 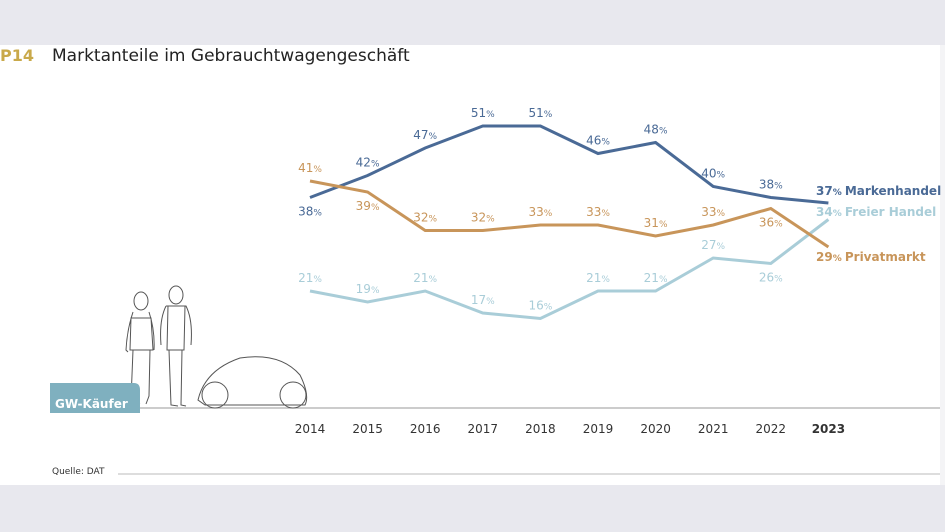 I want to click on x-tick-label: 2020, so click(x=655, y=429).